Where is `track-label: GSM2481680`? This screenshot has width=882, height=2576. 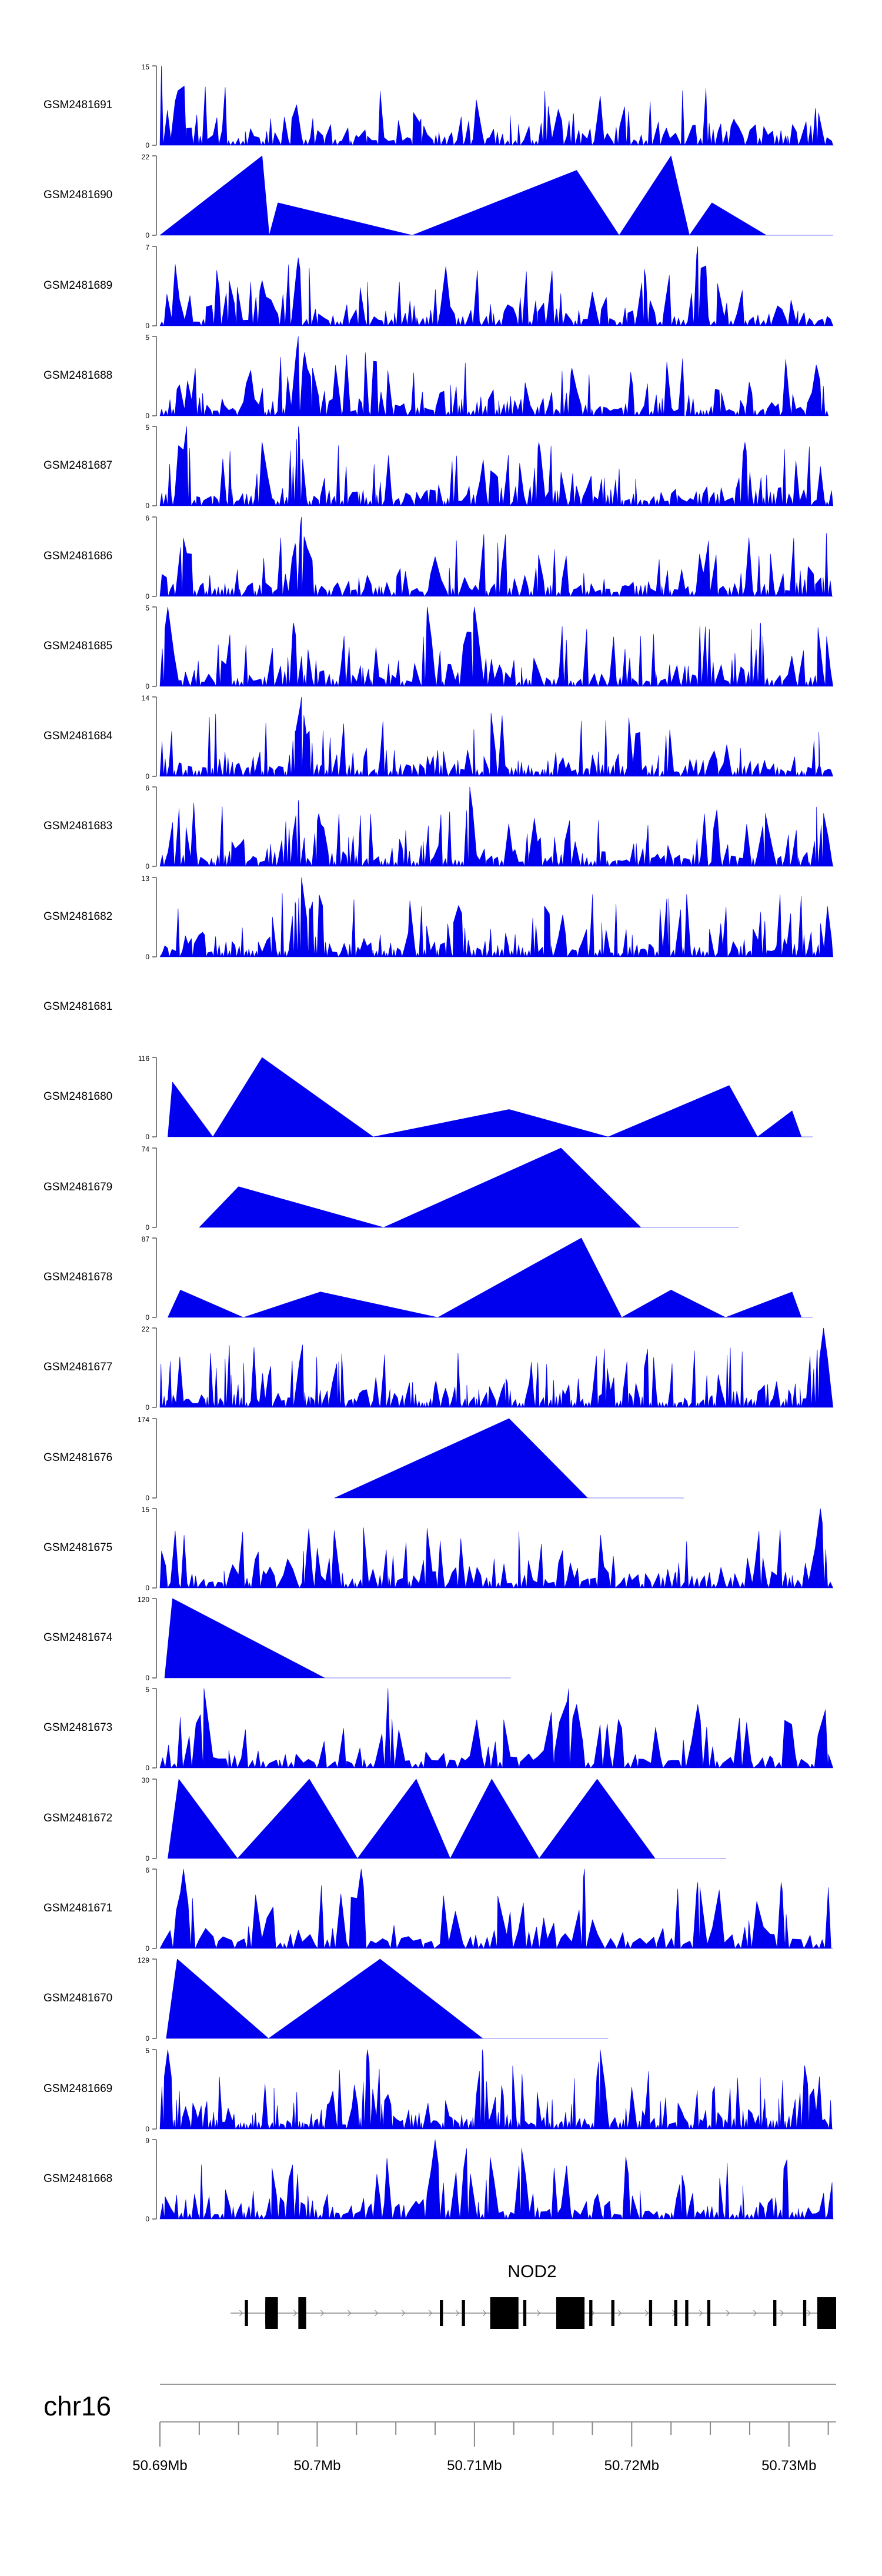 track-label: GSM2481680 is located at coordinates (78, 1096).